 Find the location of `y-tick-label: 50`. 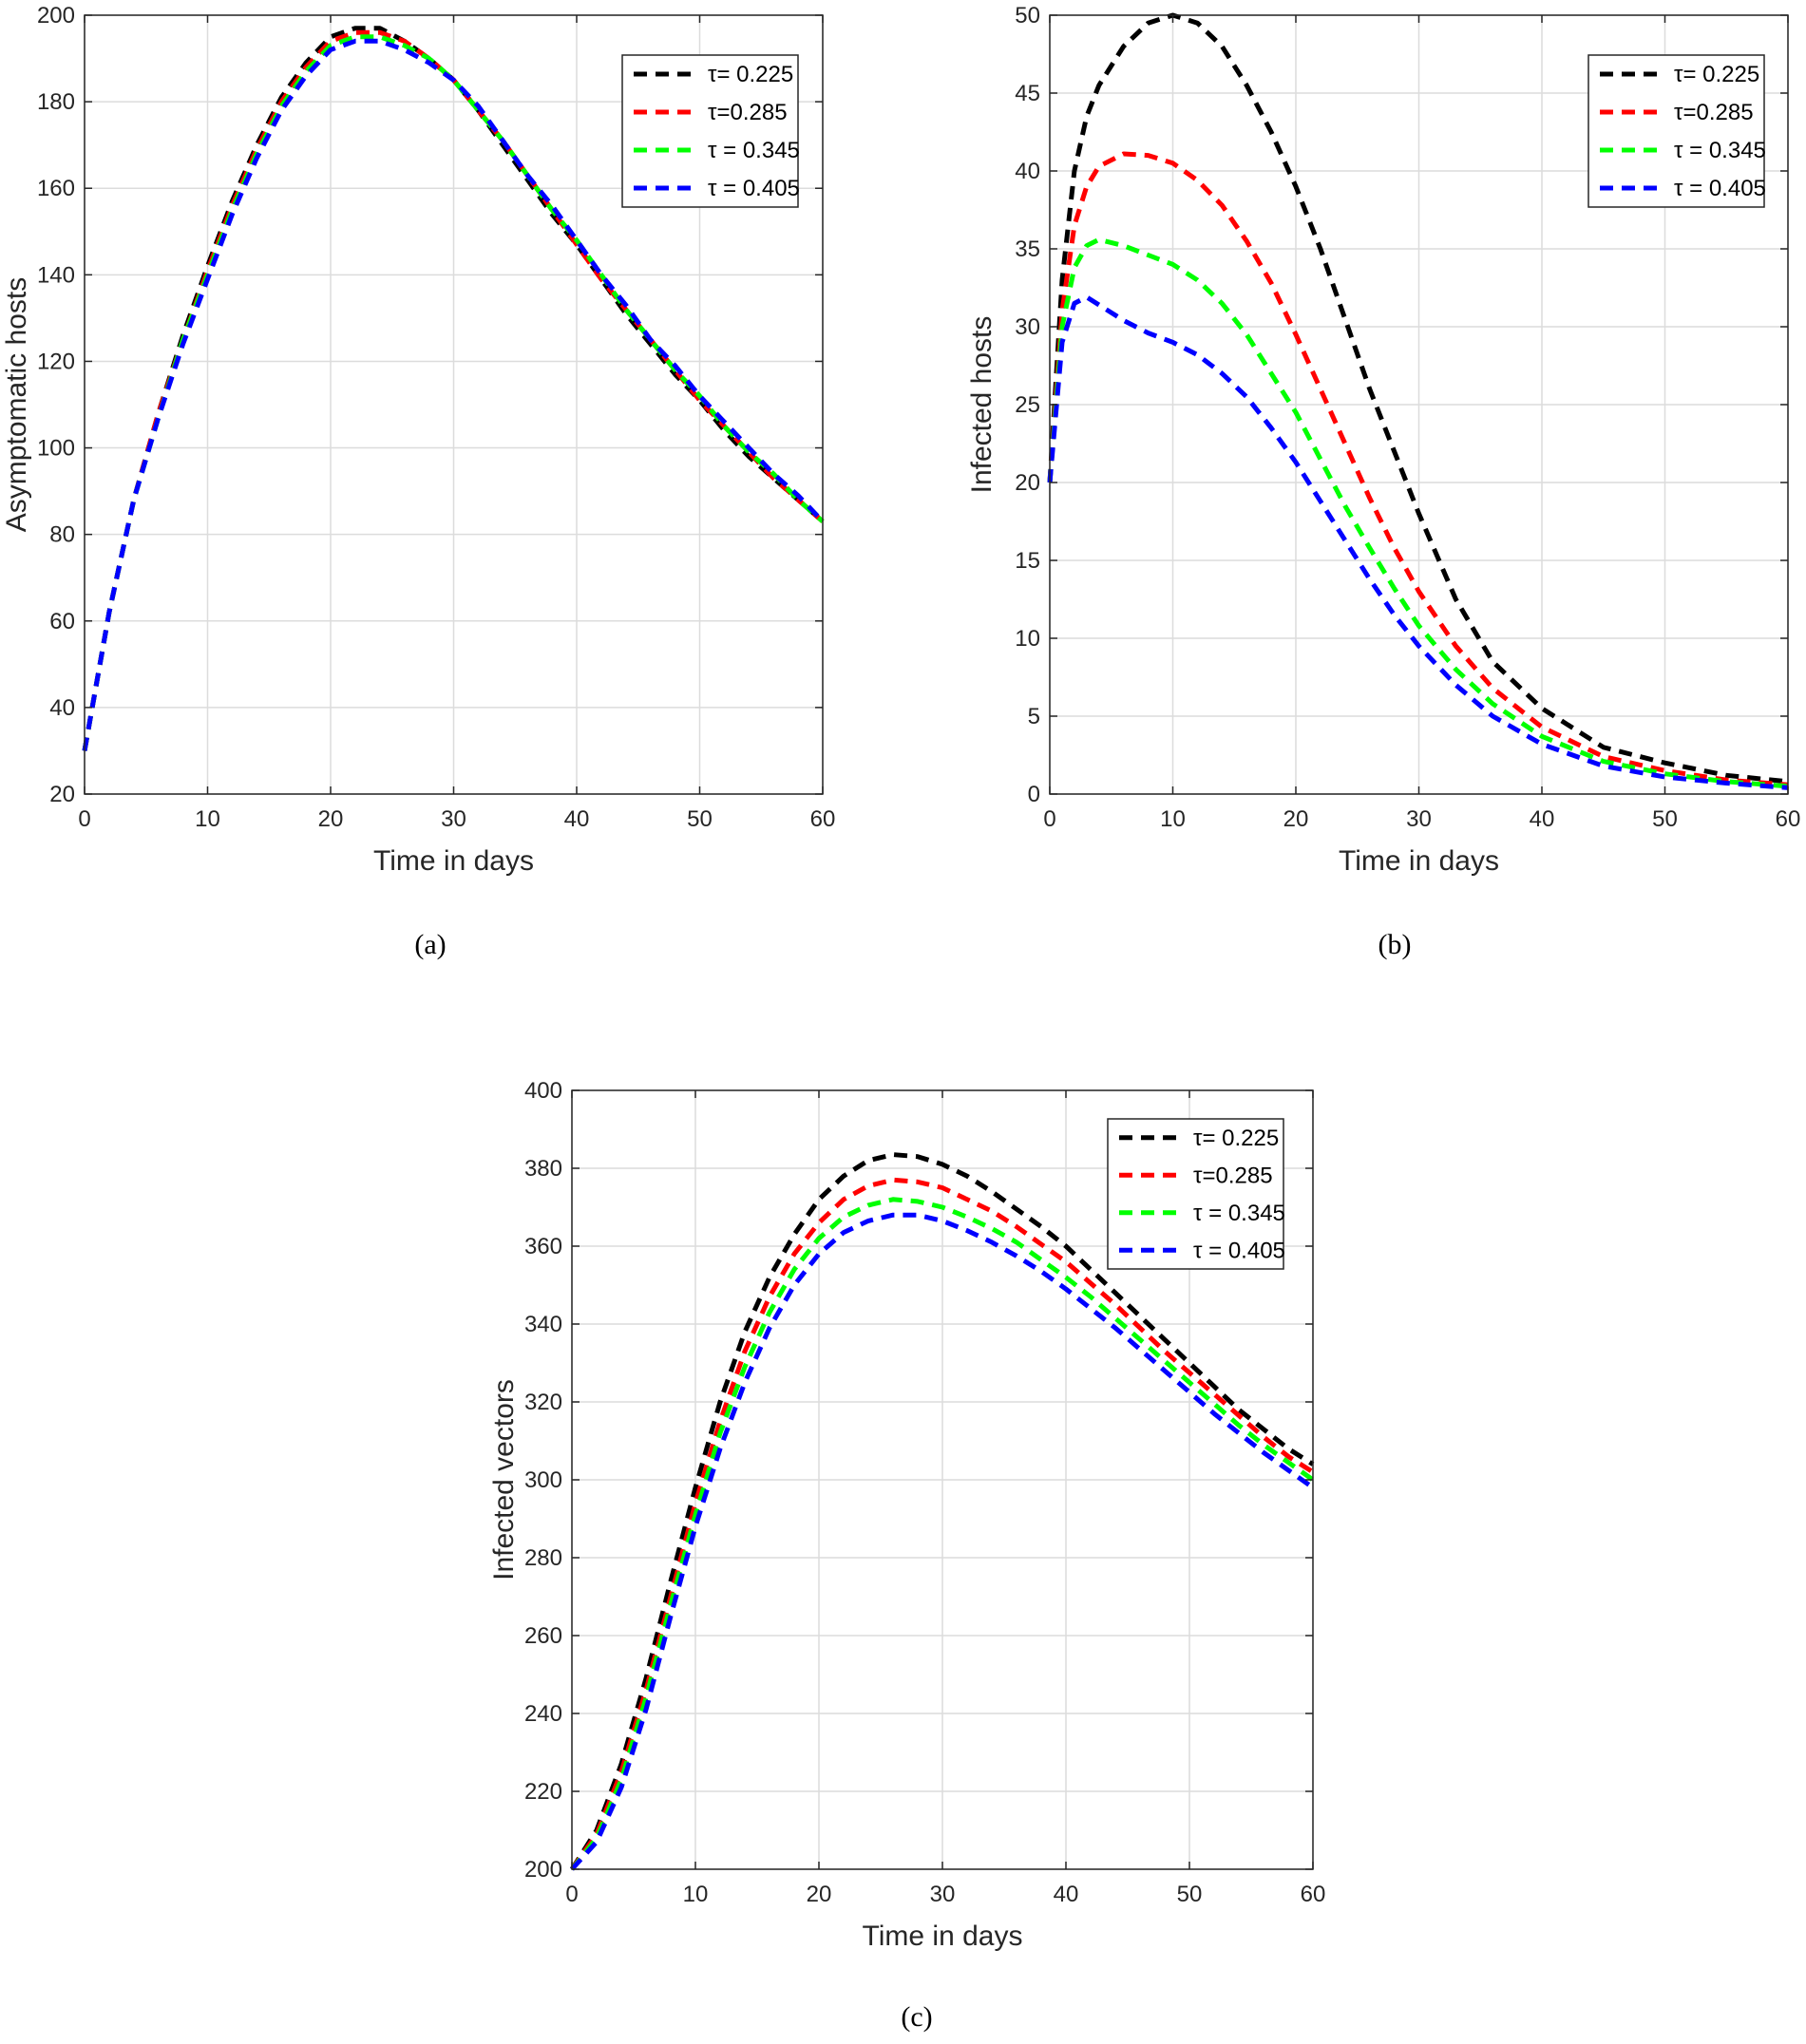

y-tick-label: 50 is located at coordinates (1027, 16).